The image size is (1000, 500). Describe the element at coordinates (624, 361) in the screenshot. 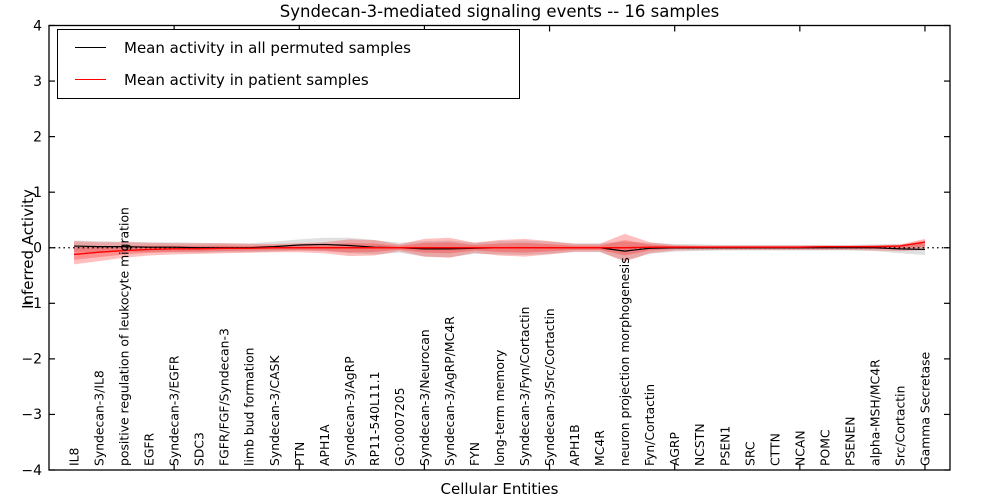

I see `category-label: neuron projection morphogenesis` at that location.